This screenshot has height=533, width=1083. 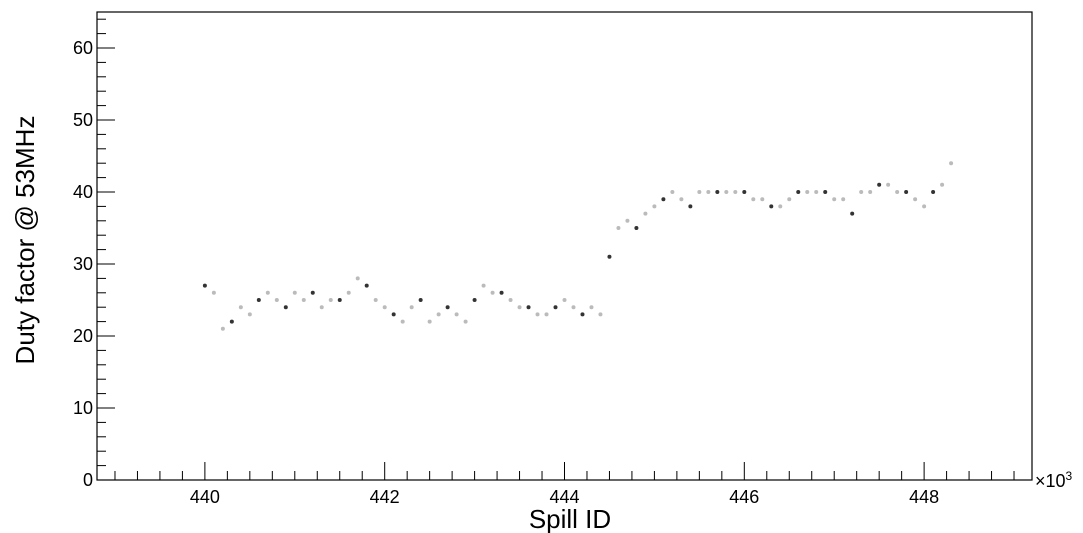 I want to click on x-tick-label: 440, so click(x=205, y=497).